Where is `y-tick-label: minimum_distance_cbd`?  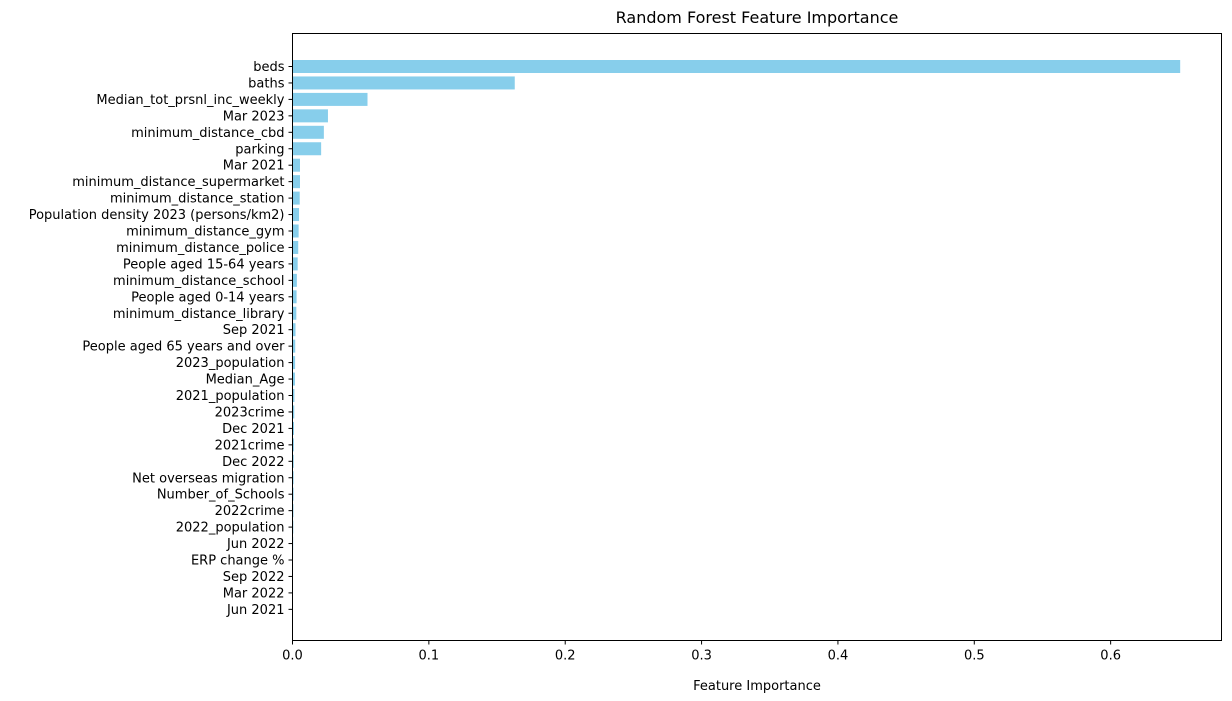 y-tick-label: minimum_distance_cbd is located at coordinates (207, 133).